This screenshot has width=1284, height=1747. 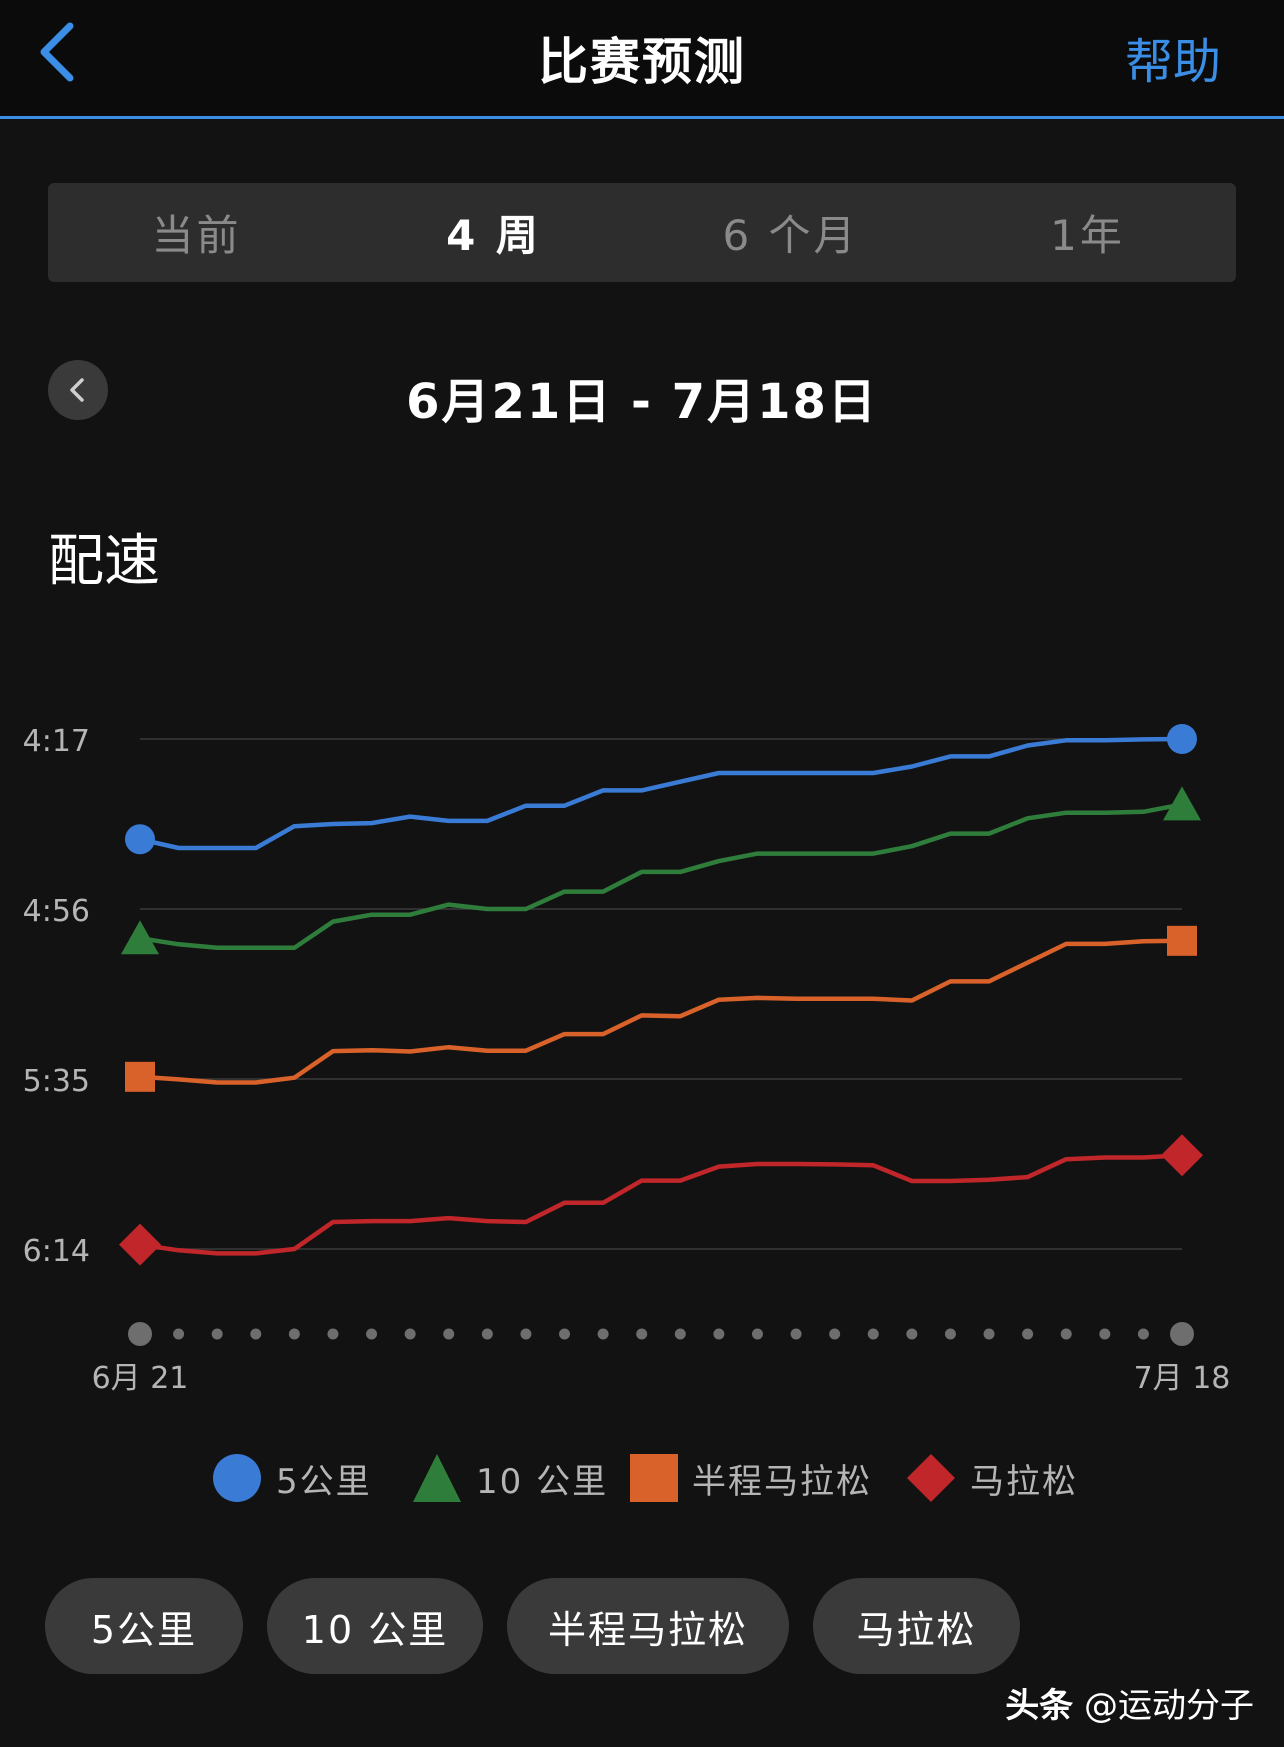 I want to click on legend-label: 5公里, so click(x=324, y=1481).